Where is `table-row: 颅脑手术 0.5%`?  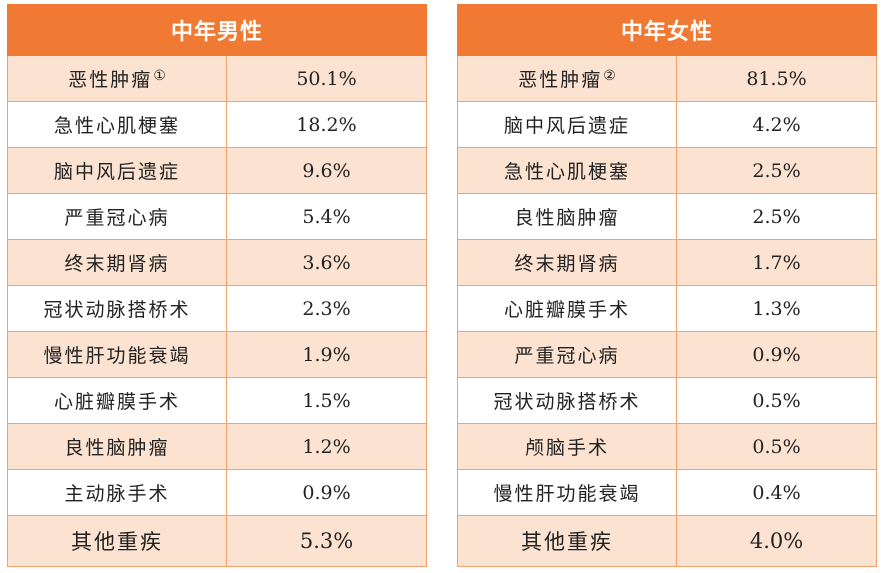 table-row: 颅脑手术 0.5% is located at coordinates (667, 446).